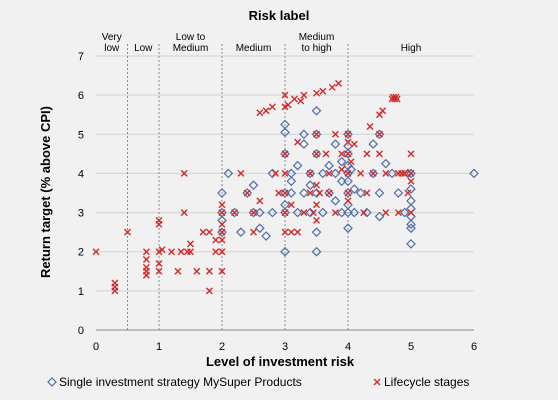  Describe the element at coordinates (81, 174) in the screenshot. I see `y-tick-label: 4` at that location.